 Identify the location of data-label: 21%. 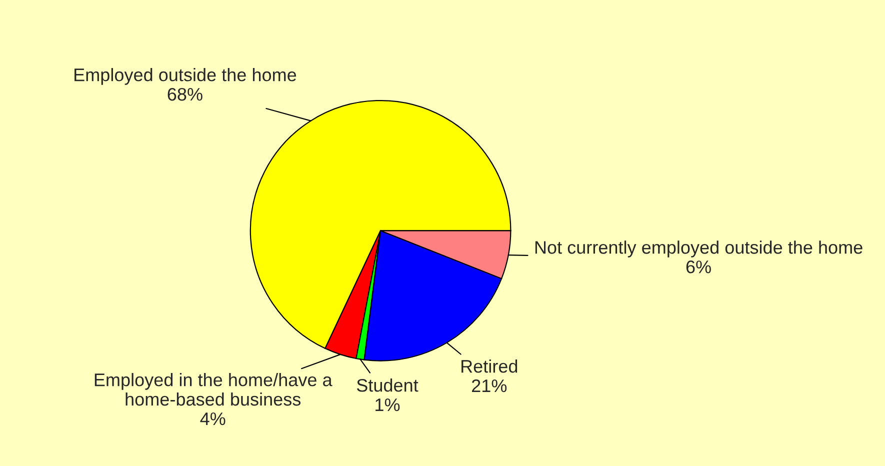
(489, 385).